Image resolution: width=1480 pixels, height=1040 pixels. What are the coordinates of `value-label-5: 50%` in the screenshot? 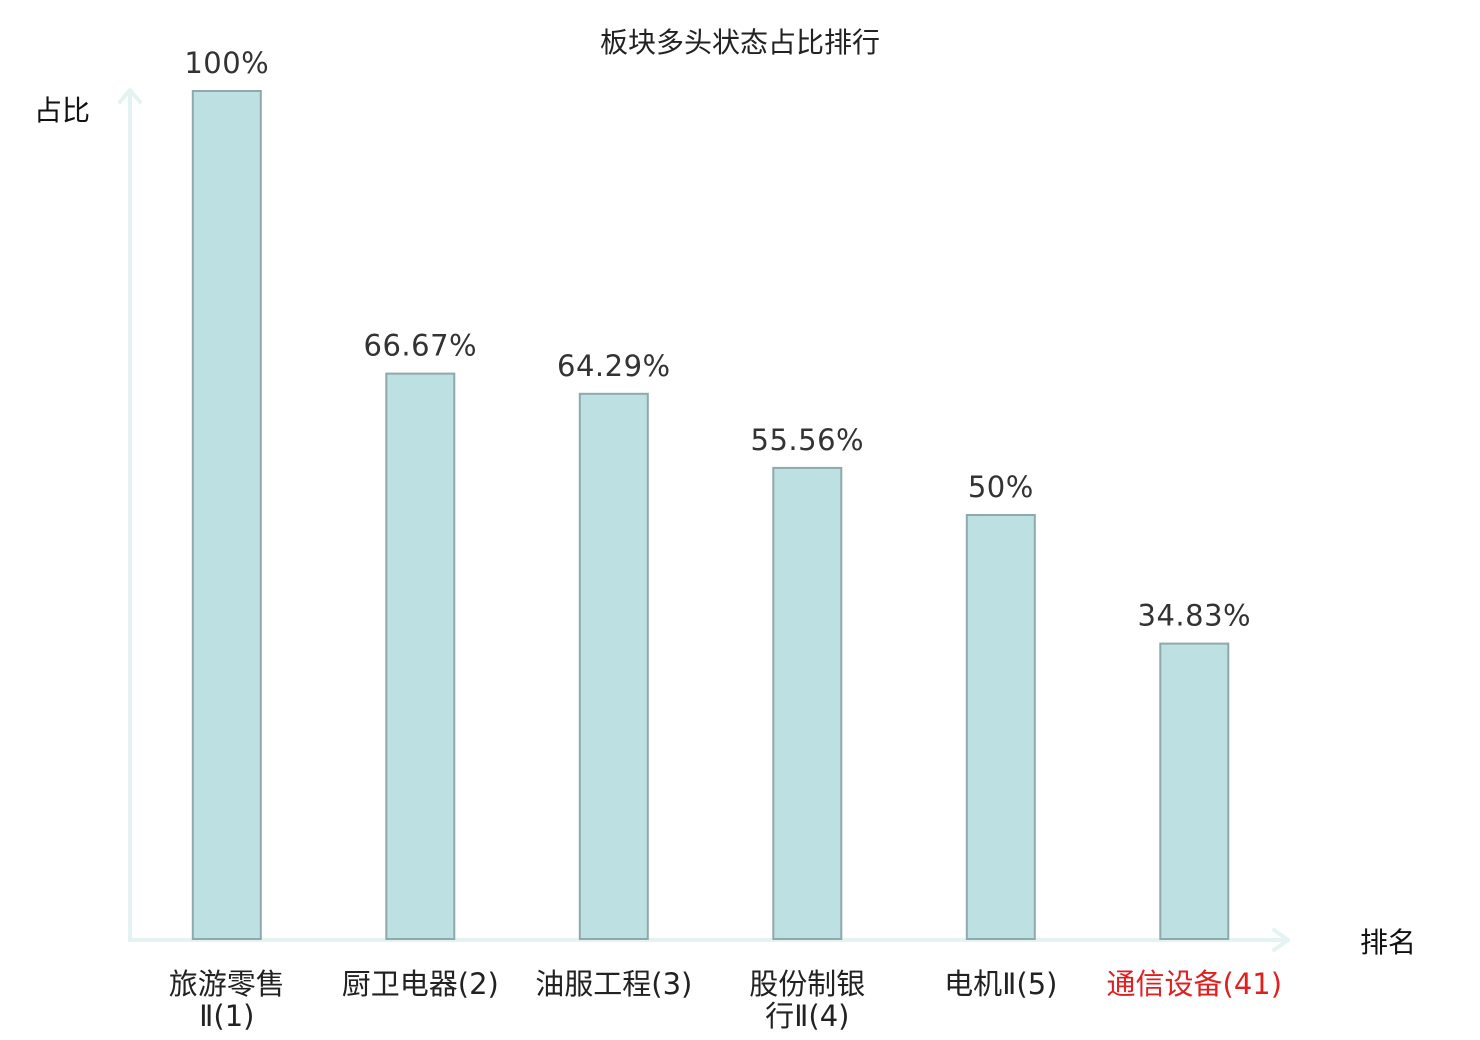 It's located at (1001, 487).